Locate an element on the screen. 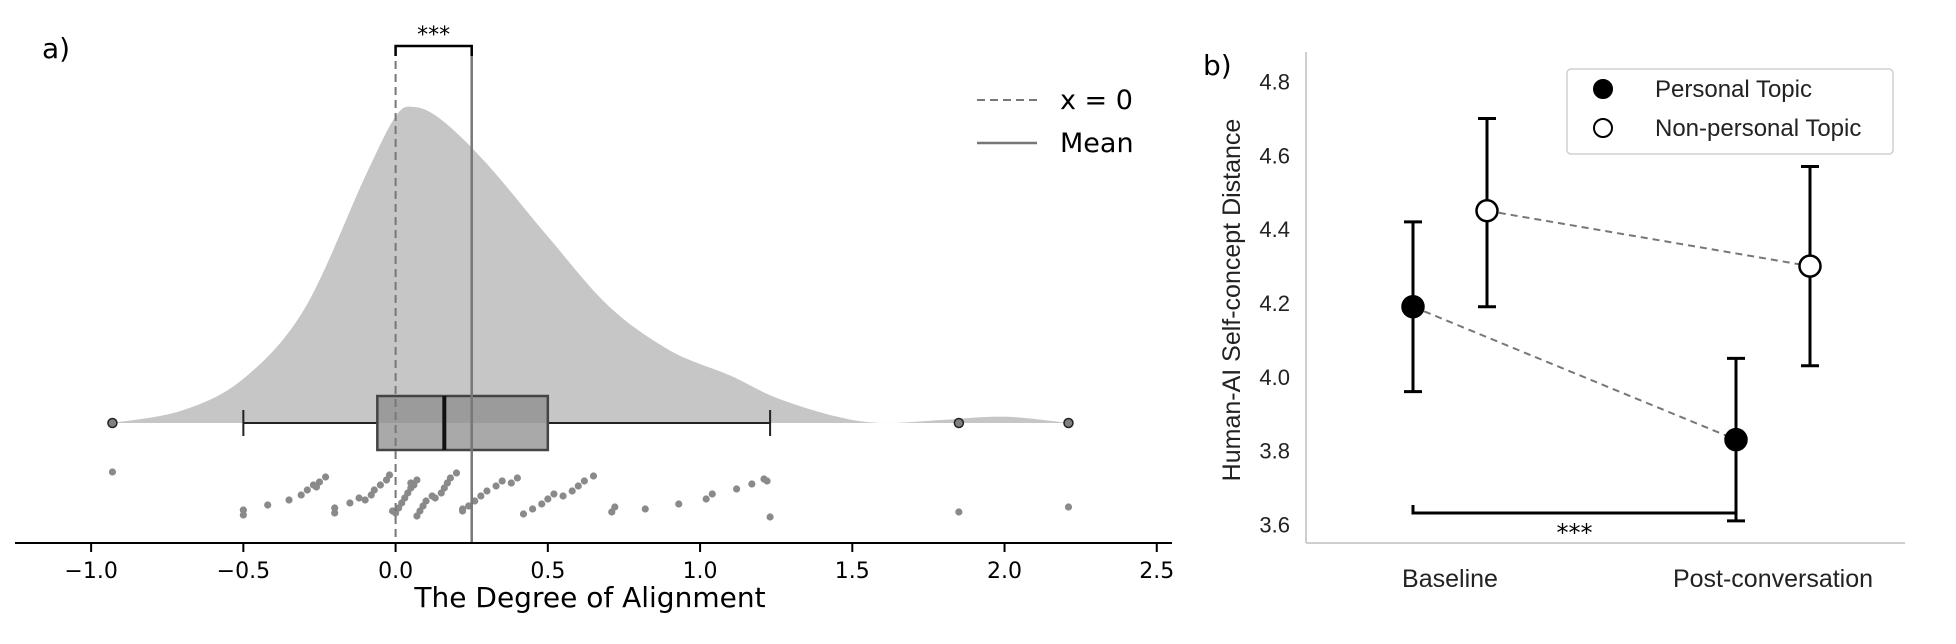 This screenshot has width=1956, height=644. legend-marker-nonpersonal is located at coordinates (1603, 128).